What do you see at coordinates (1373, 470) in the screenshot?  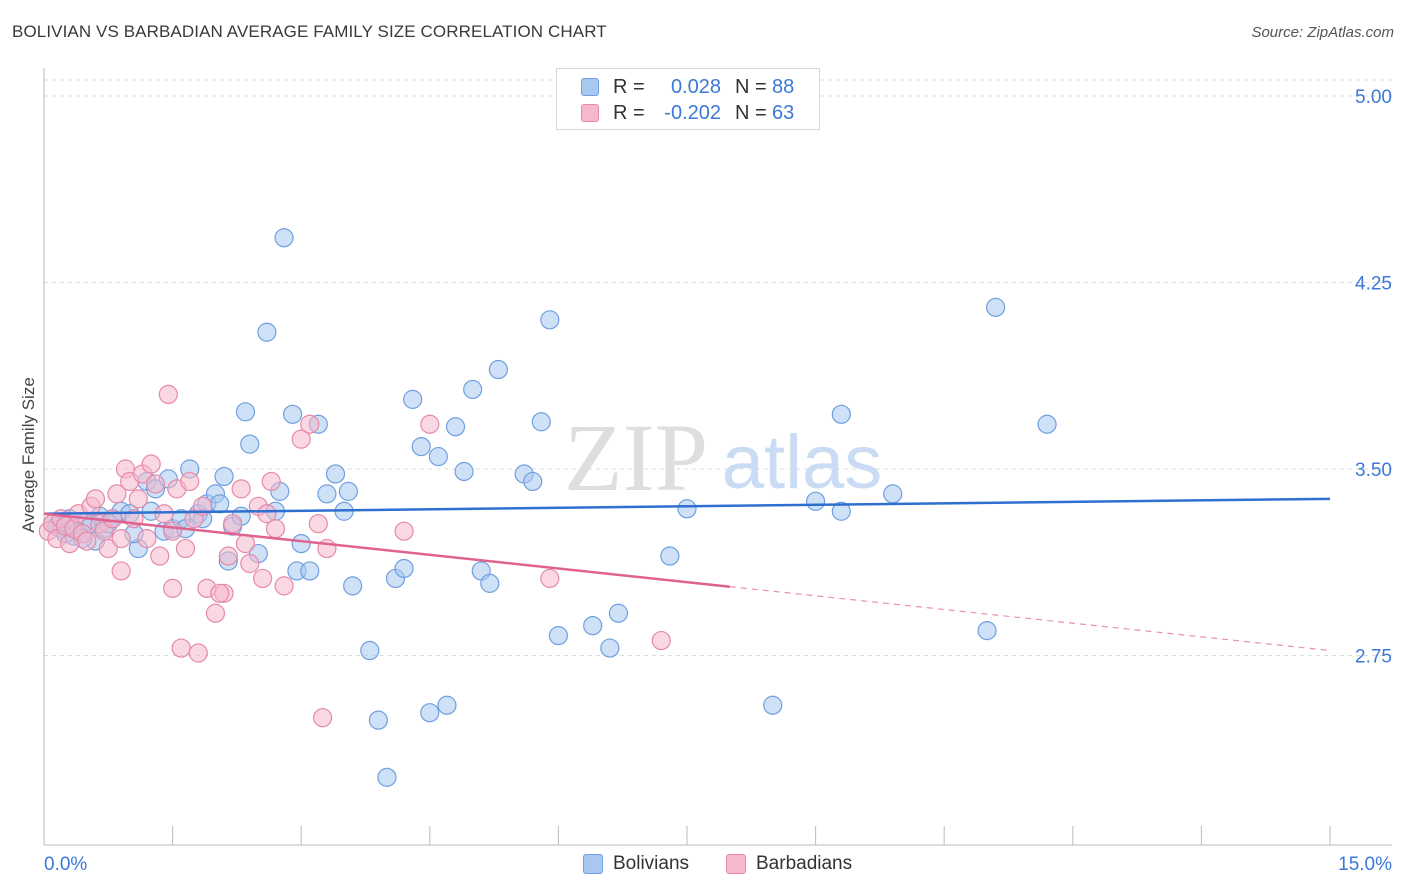 I see `y-tick-label: 3.50` at bounding box center [1373, 470].